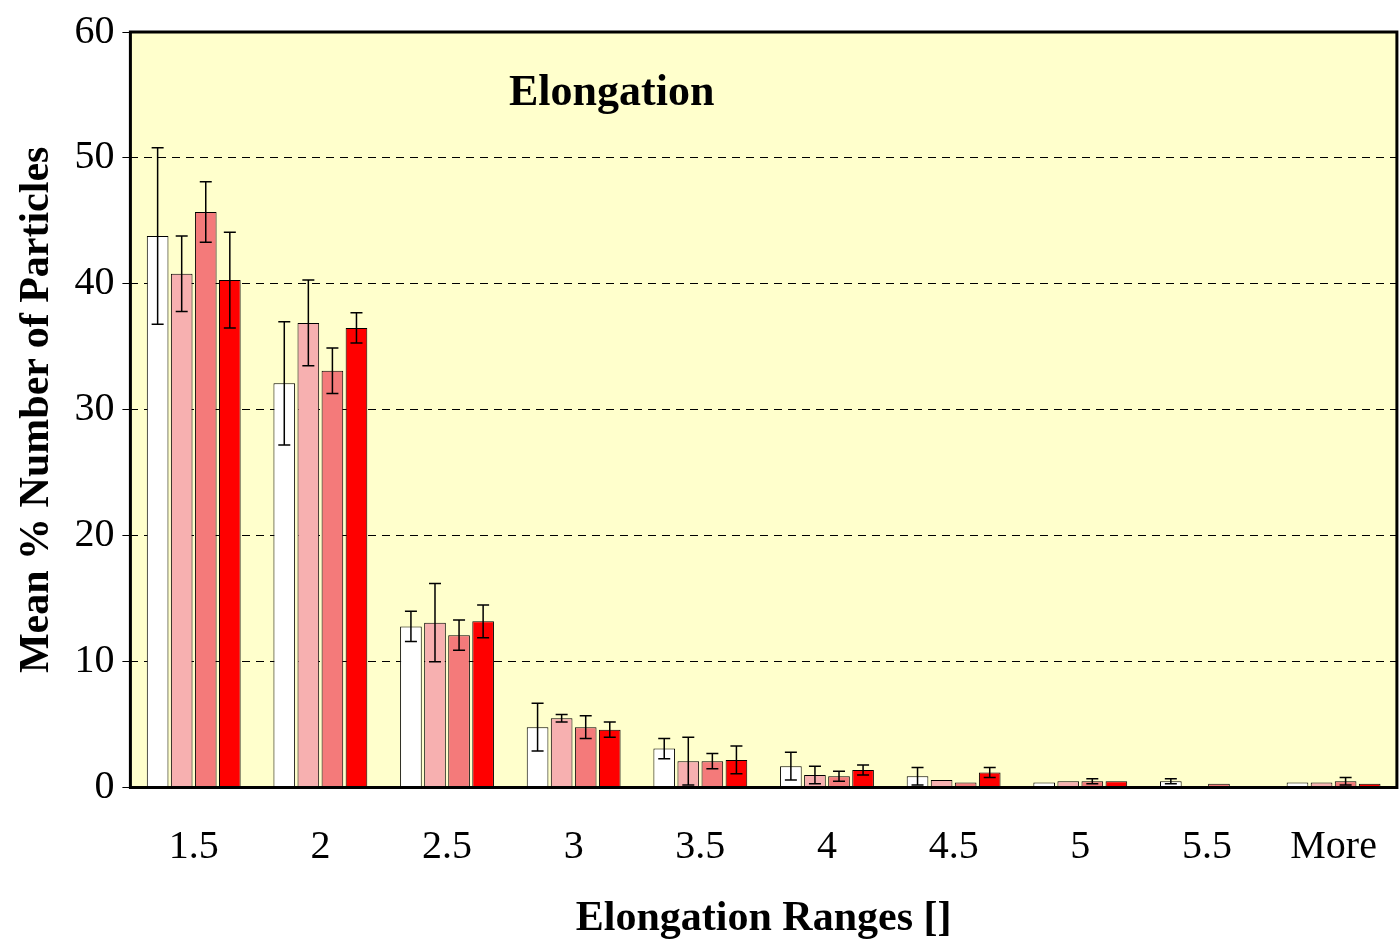 This screenshot has height=948, width=1399. I want to click on y-tick-label: 20, so click(94, 533).